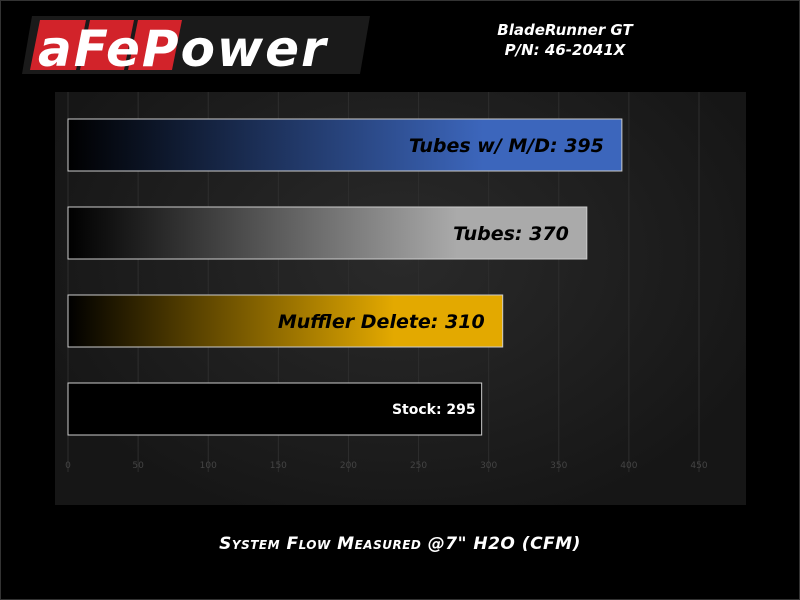 This screenshot has width=800, height=600. I want to click on part-number: P/N: 46-2041X, so click(565, 50).